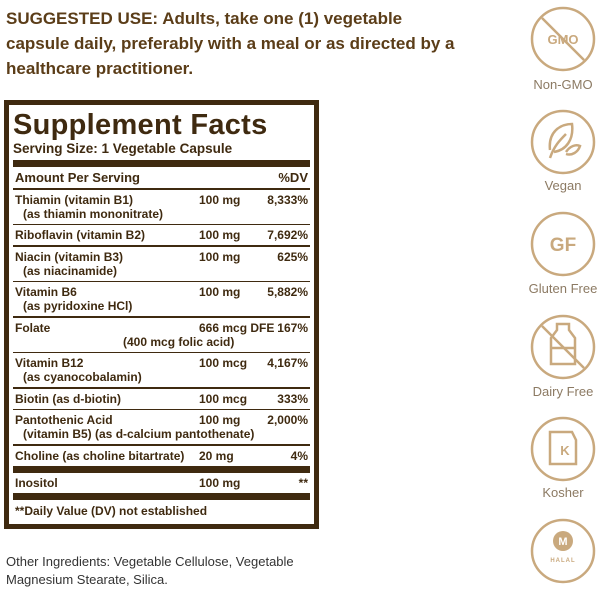  I want to click on nutrient-name: Thiamin (vitamin B1), so click(74, 199).